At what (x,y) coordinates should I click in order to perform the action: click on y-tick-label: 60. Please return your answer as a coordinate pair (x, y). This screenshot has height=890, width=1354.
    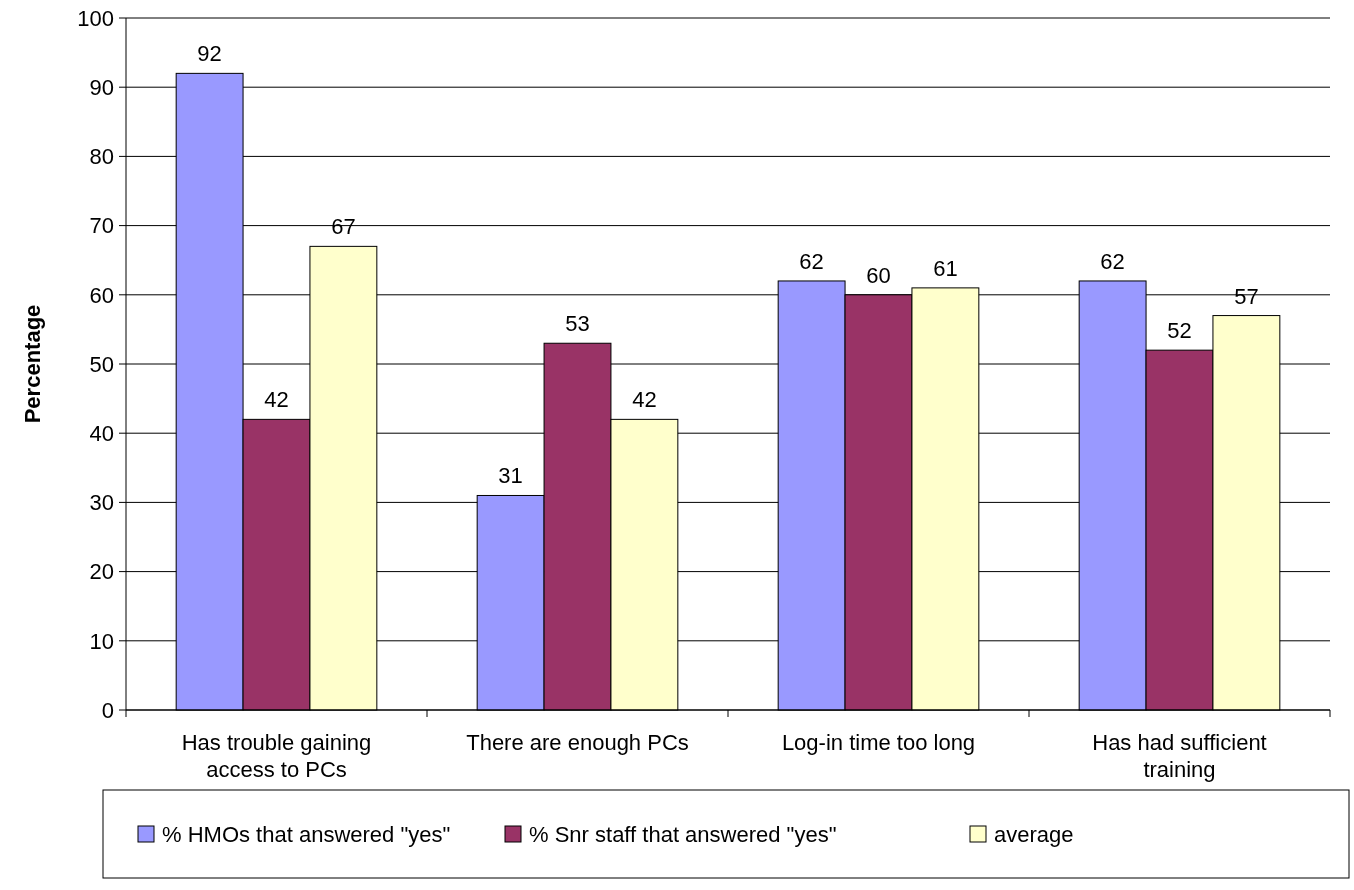
    Looking at the image, I should click on (101, 295).